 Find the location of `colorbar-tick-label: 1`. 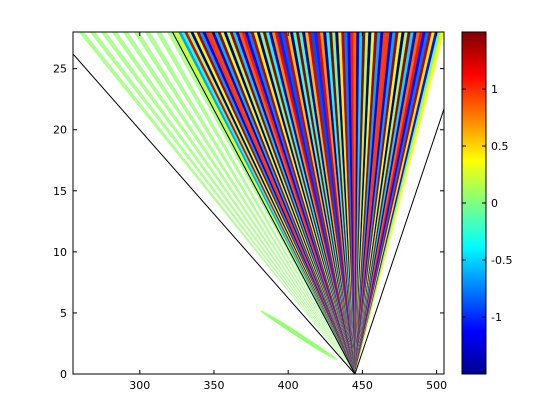

colorbar-tick-label: 1 is located at coordinates (494, 89).